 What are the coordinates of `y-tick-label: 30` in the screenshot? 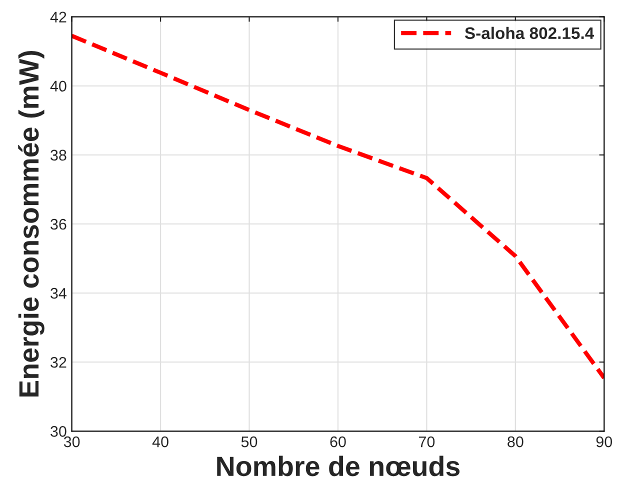 It's located at (58, 431).